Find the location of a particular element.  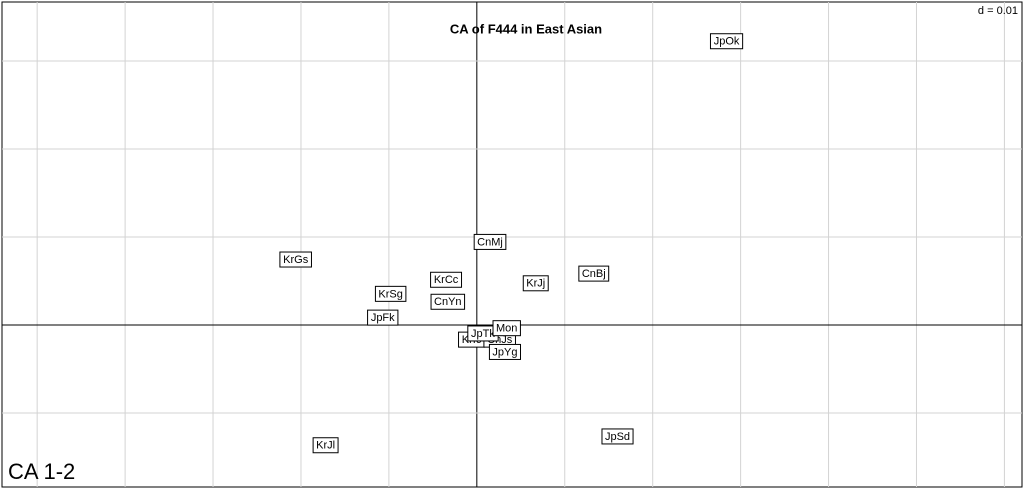

point-label-text: KrJj is located at coordinates (535, 284).